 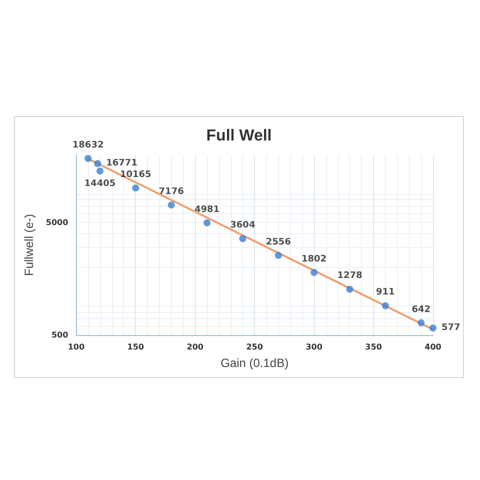 What do you see at coordinates (421, 309) in the screenshot?
I see `data-label: 642` at bounding box center [421, 309].